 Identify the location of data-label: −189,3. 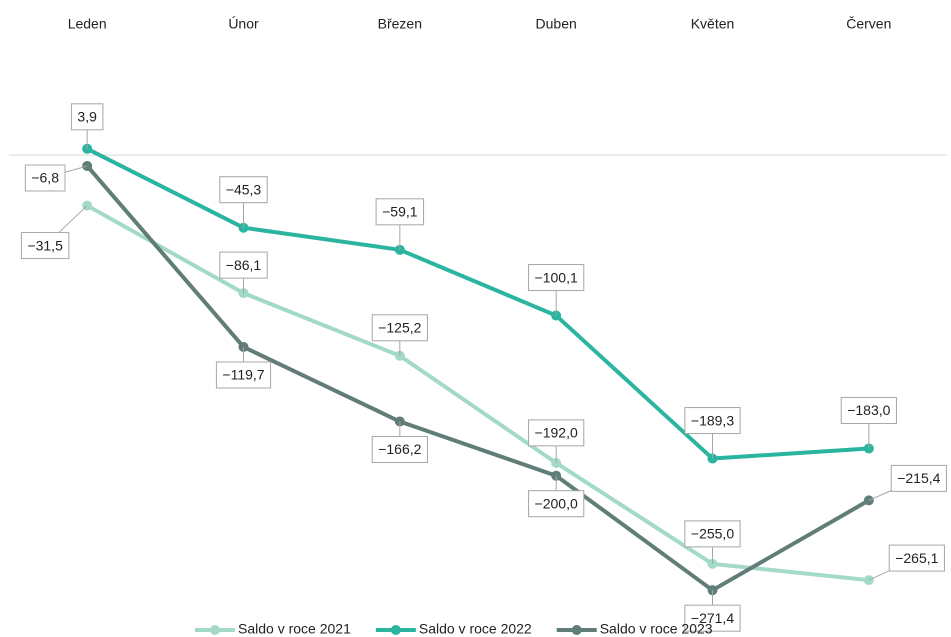
(712, 433).